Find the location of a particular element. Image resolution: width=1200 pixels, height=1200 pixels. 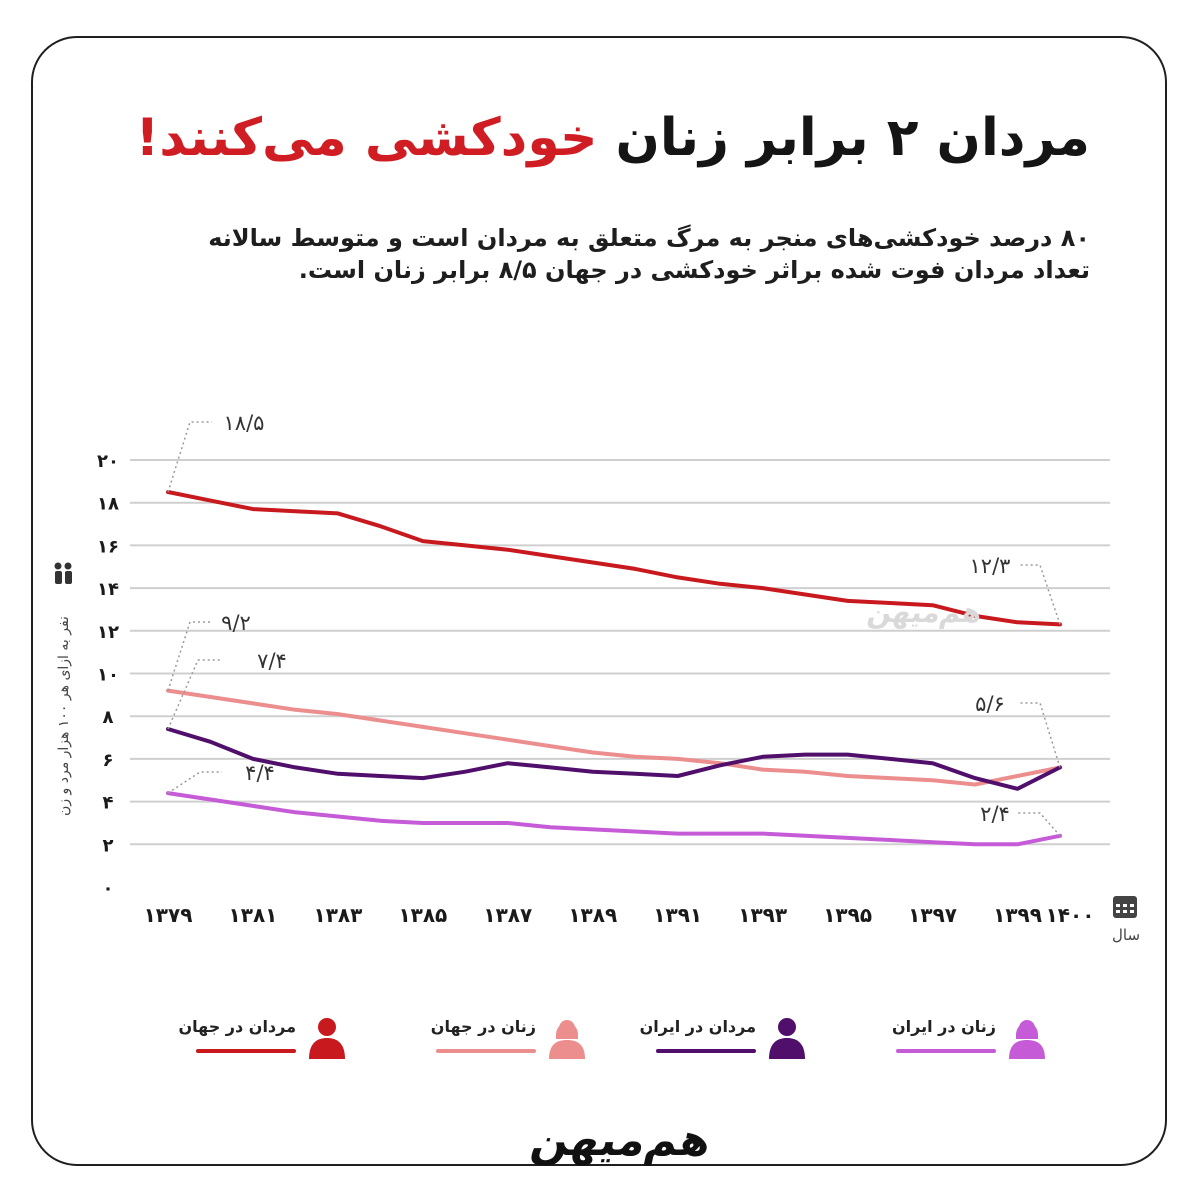

y-tick-label: ۲ is located at coordinates (108, 845).